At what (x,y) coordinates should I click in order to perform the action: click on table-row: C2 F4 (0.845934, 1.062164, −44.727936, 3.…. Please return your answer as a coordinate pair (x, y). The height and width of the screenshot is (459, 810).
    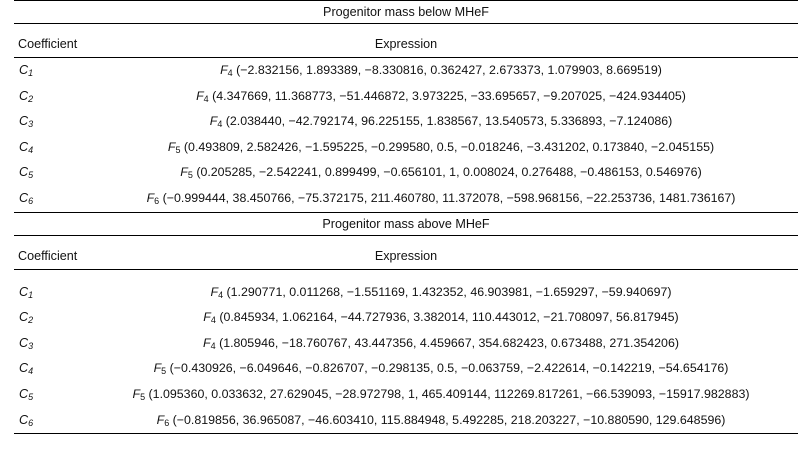
    Looking at the image, I should click on (406, 318).